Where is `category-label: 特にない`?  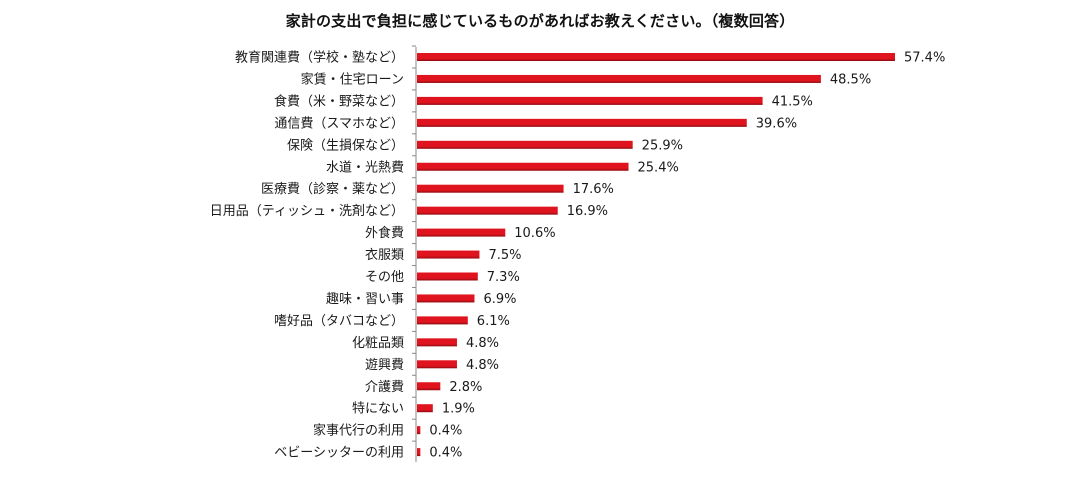
category-label: 特にない is located at coordinates (378, 409).